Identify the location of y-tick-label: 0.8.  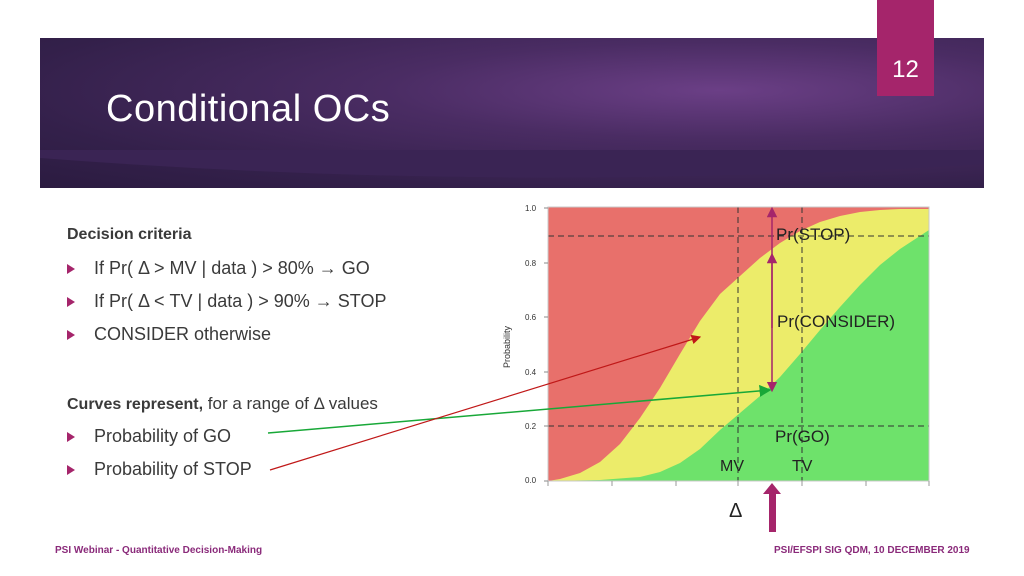
(531, 263).